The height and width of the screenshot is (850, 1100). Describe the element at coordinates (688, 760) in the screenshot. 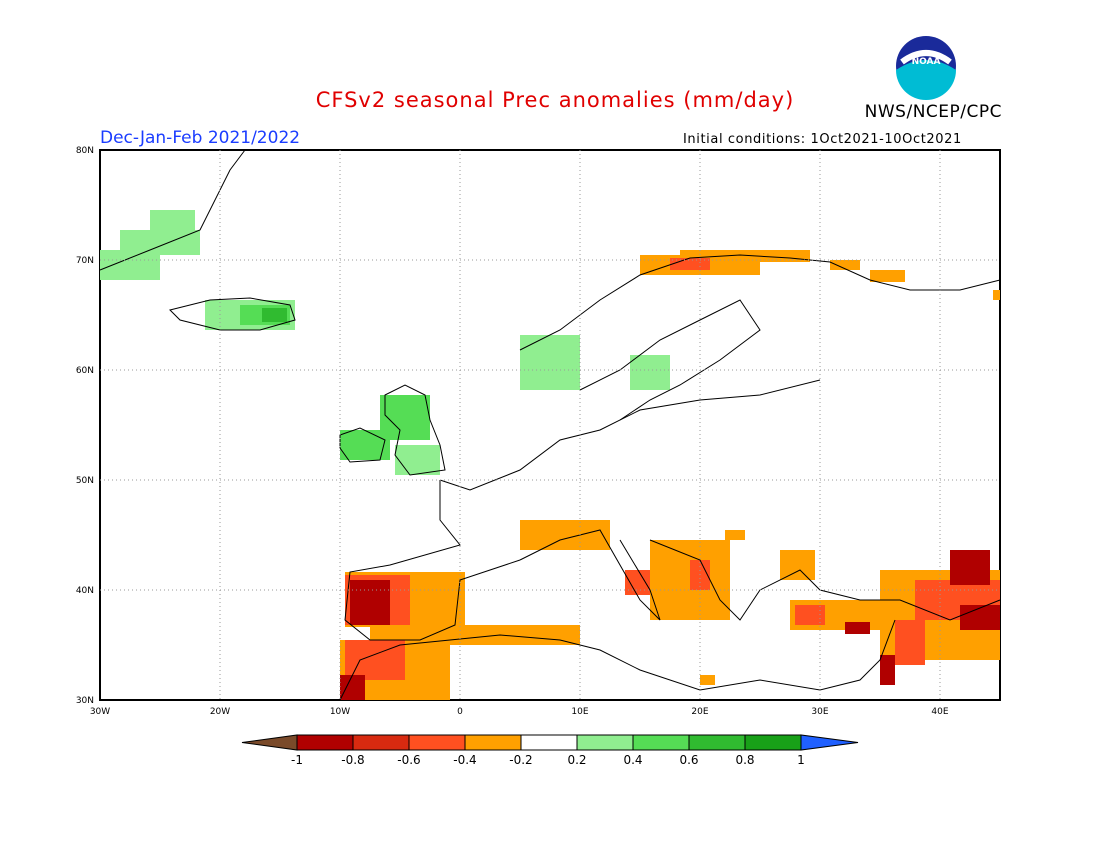

I see `colorbar-label: 0.6` at that location.